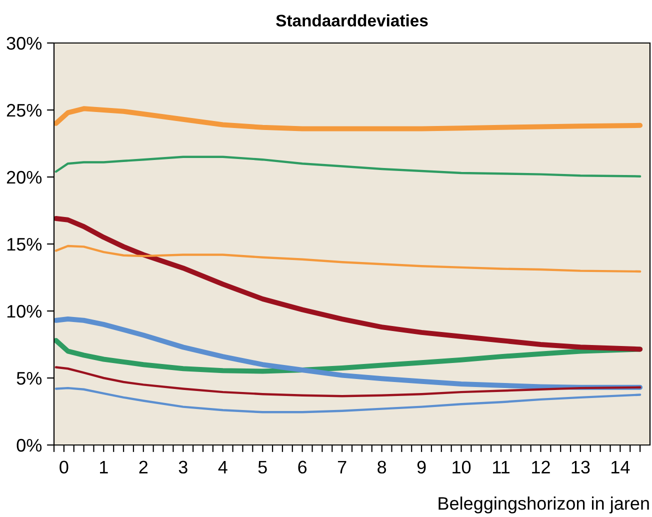 This screenshot has width=652, height=517. Describe the element at coordinates (104, 467) in the screenshot. I see `x-tick-label: 1` at that location.